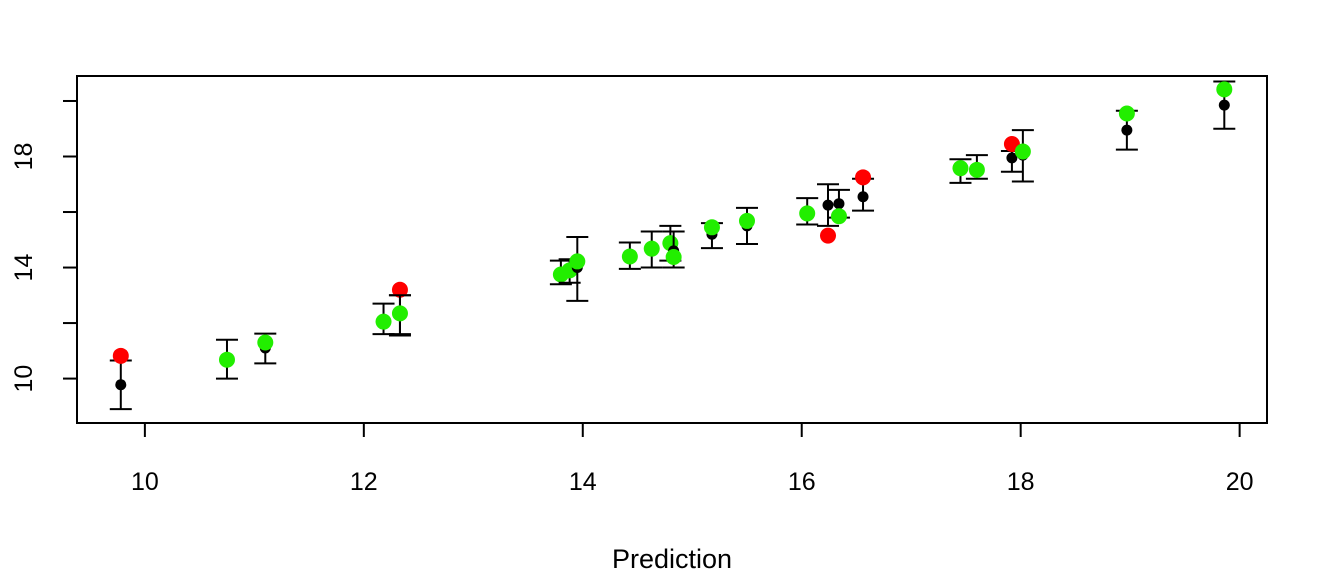 This screenshot has height=576, width=1344. Describe the element at coordinates (24, 157) in the screenshot. I see `y-tick-label: 18` at that location.